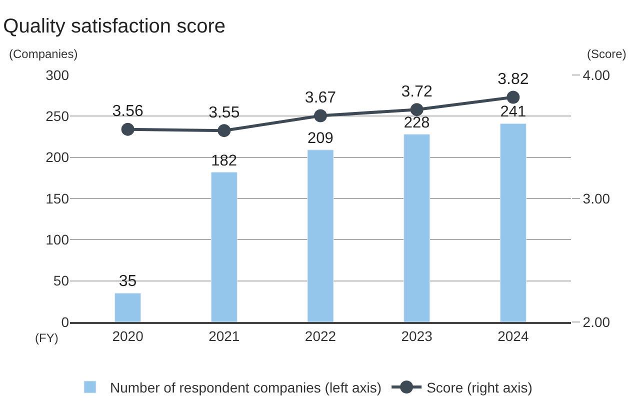  I want to click on y-tick-label: 200, so click(58, 157).